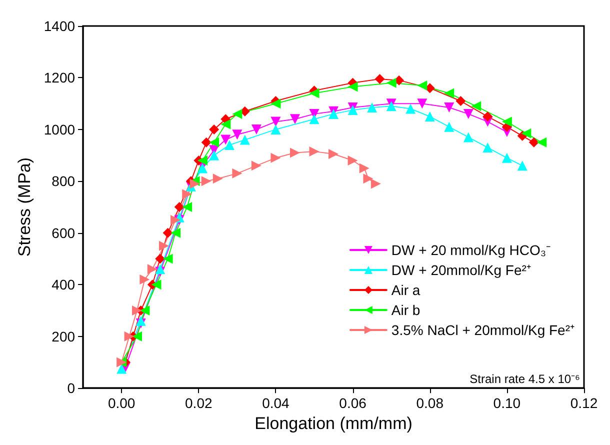 This screenshot has width=610, height=445. Describe the element at coordinates (525, 379) in the screenshot. I see `annotation: Strain rate 4.5 x 10⁻⁶` at that location.